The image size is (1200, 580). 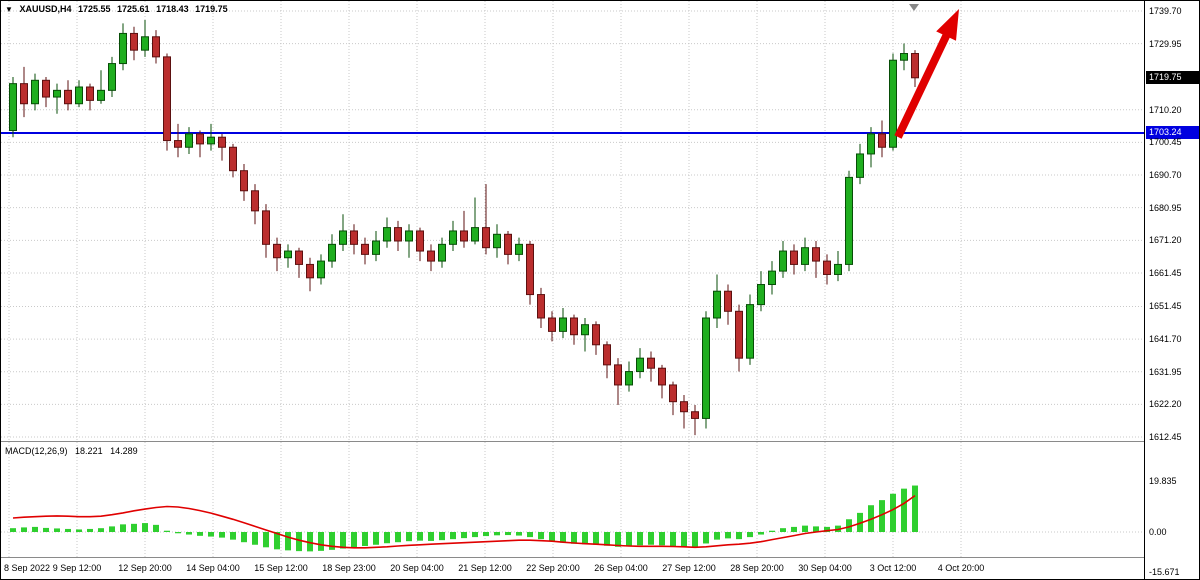 I want to click on time-axis-label: 8 Sep 2022, so click(x=27, y=568).